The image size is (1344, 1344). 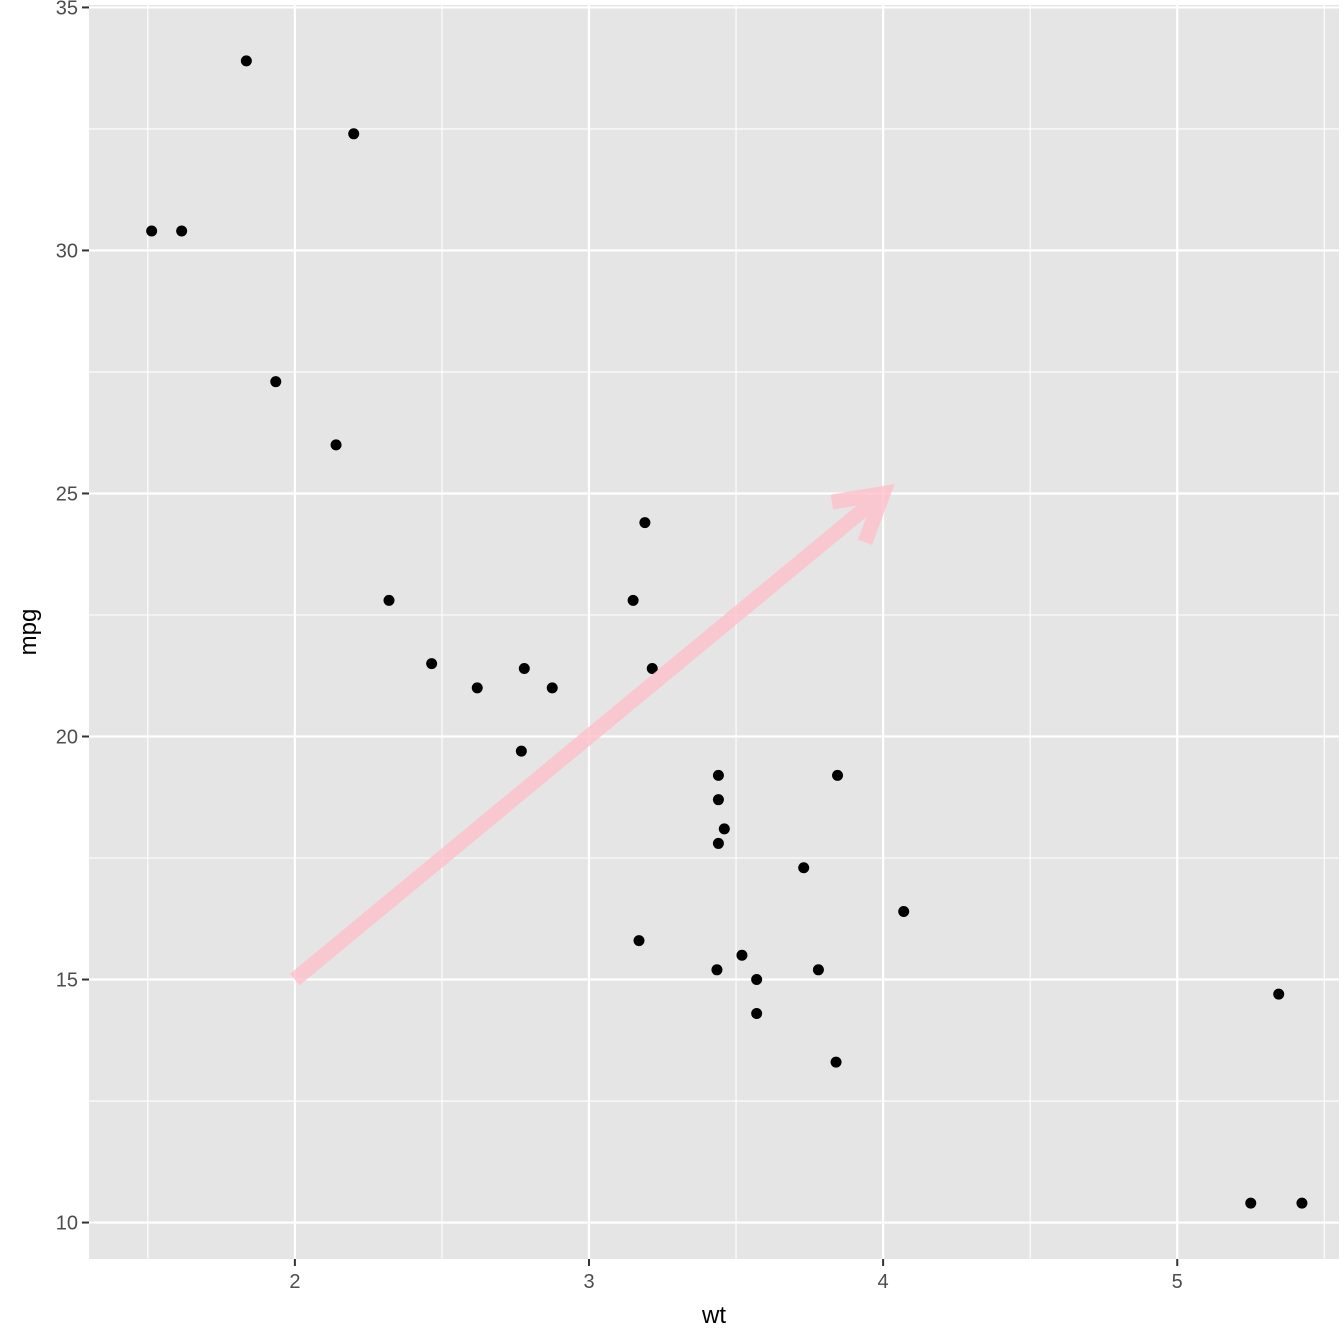 I want to click on y-tick-label: 35, so click(x=67, y=9).